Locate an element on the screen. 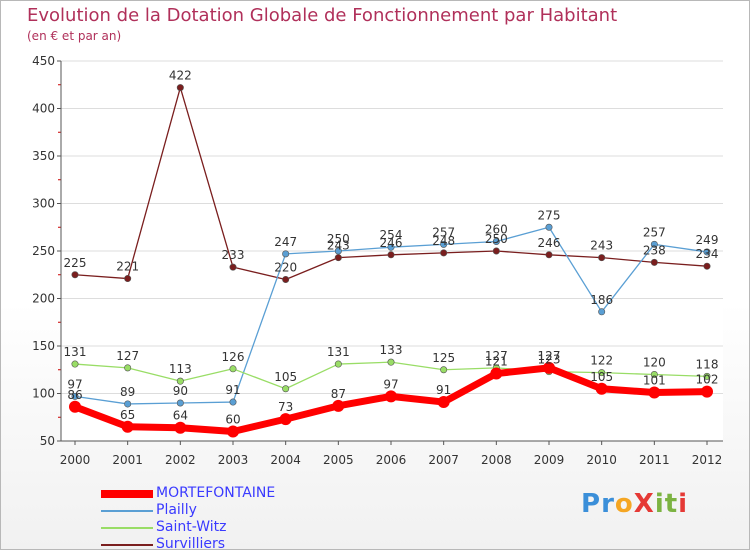 The width and height of the screenshot is (750, 553). data-label: 248 is located at coordinates (443, 241).